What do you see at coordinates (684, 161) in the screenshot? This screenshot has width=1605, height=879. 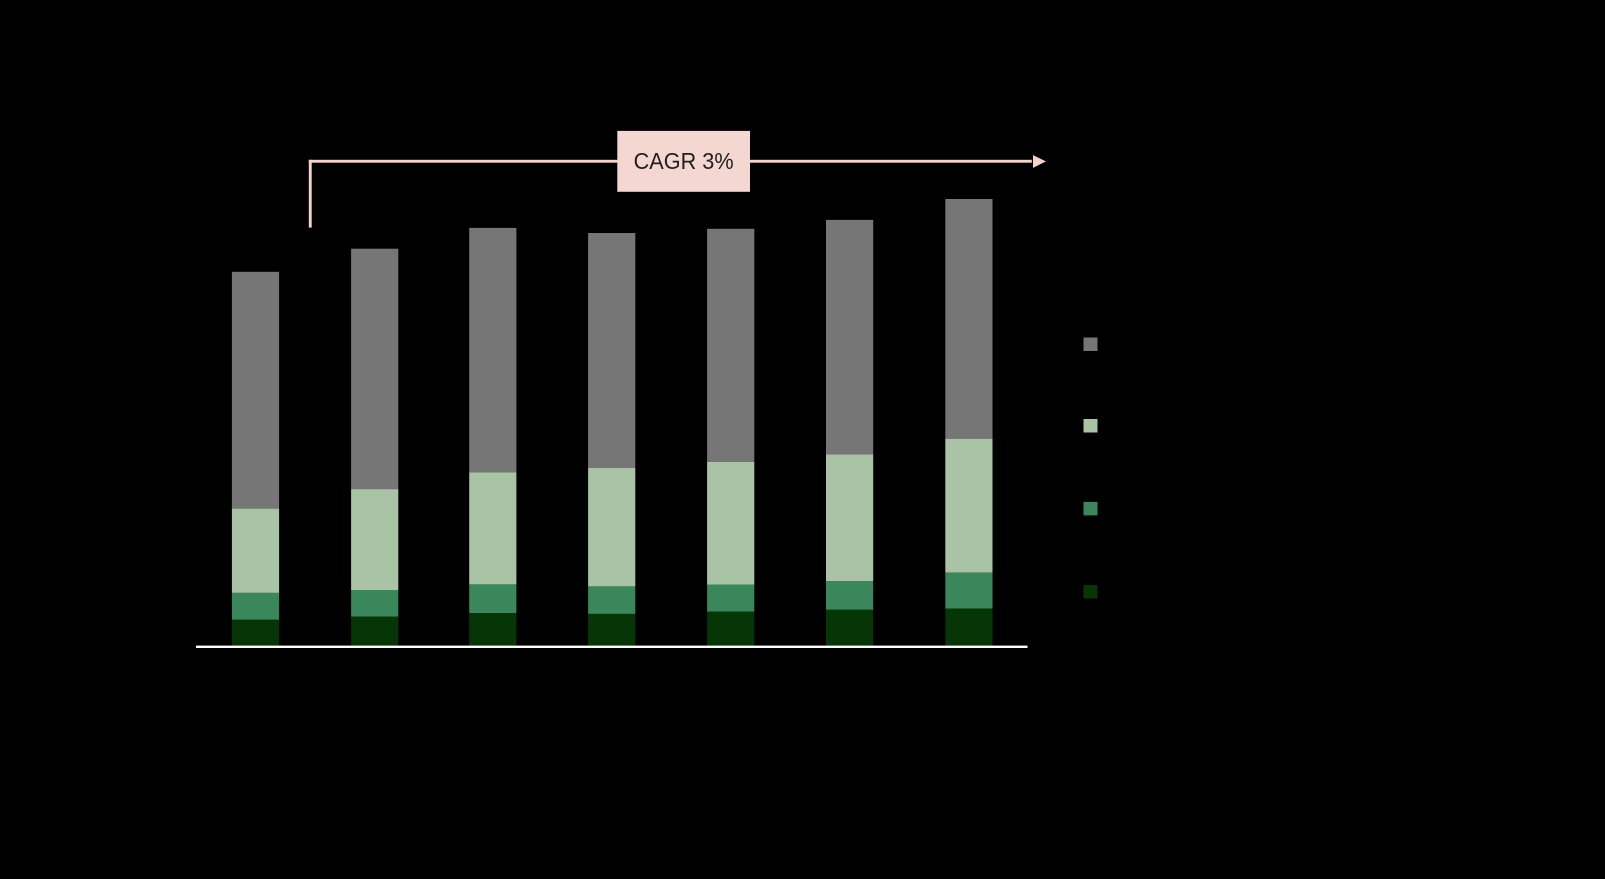 I see `svg-text: CAGR 3%` at bounding box center [684, 161].